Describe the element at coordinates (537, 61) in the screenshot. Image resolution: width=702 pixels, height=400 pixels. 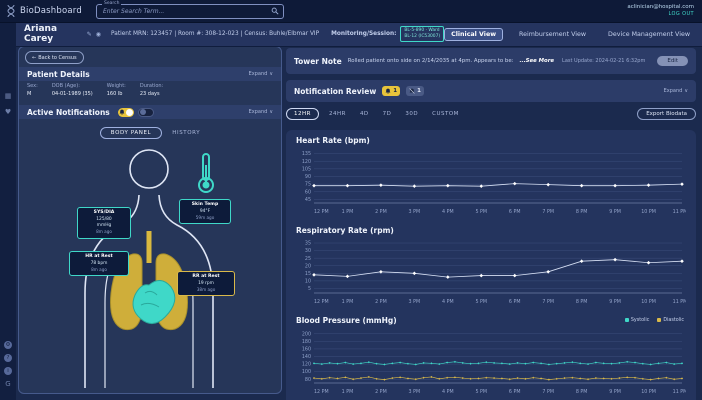
I see `see-more-link: ...See More` at that location.